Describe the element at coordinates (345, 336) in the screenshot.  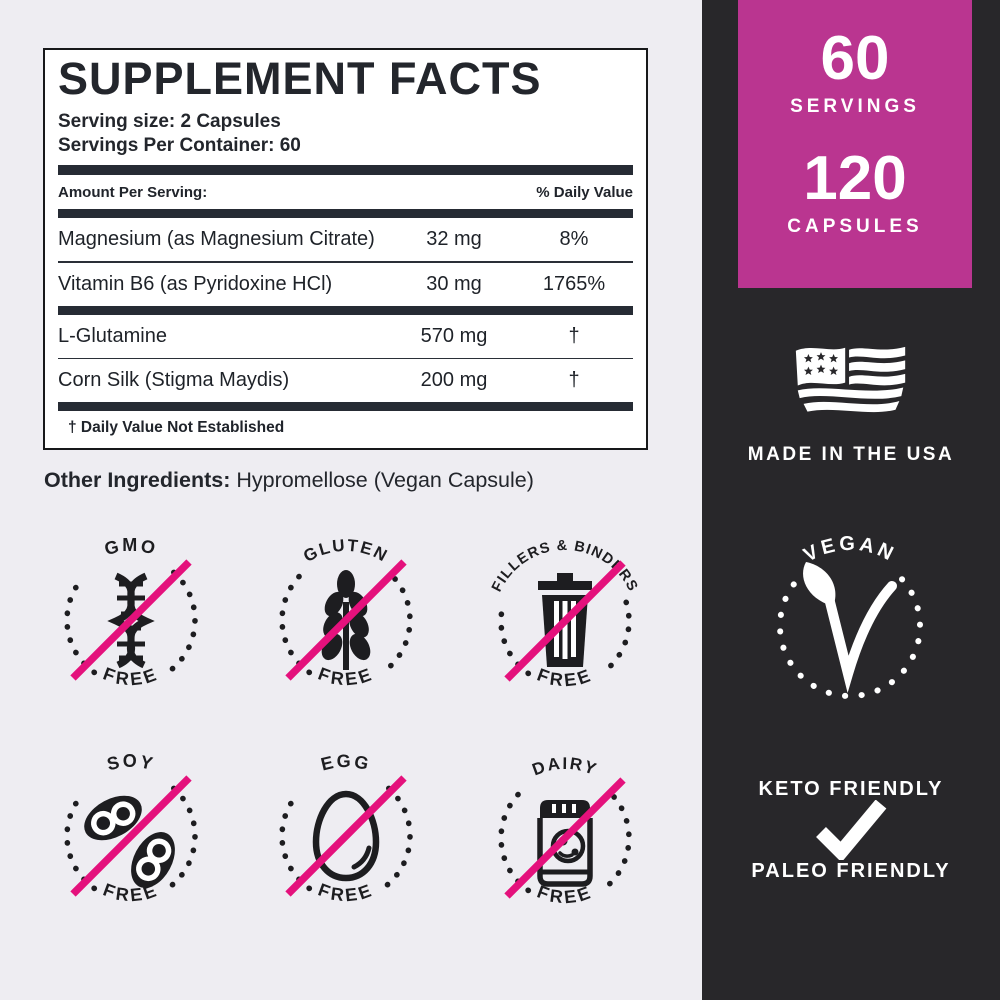
I see `table-row: L-Glutamine 570 mg †` at that location.